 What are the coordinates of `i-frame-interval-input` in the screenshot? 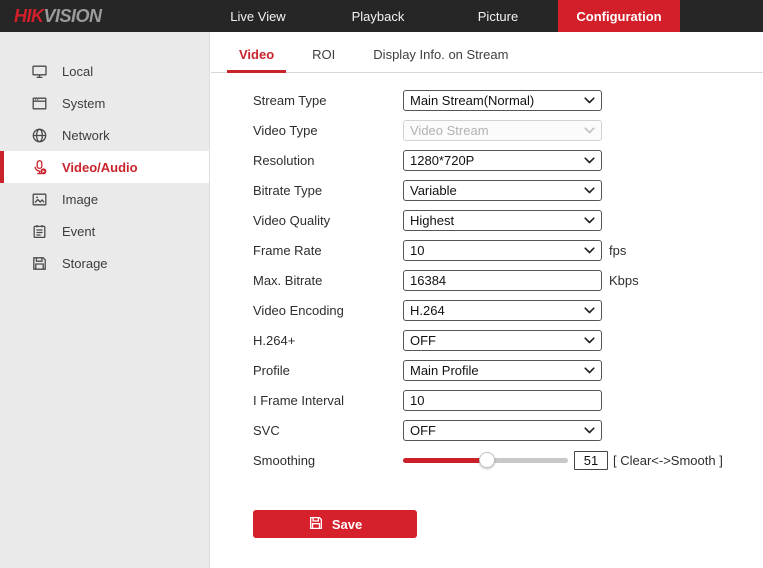 It's located at (502, 400).